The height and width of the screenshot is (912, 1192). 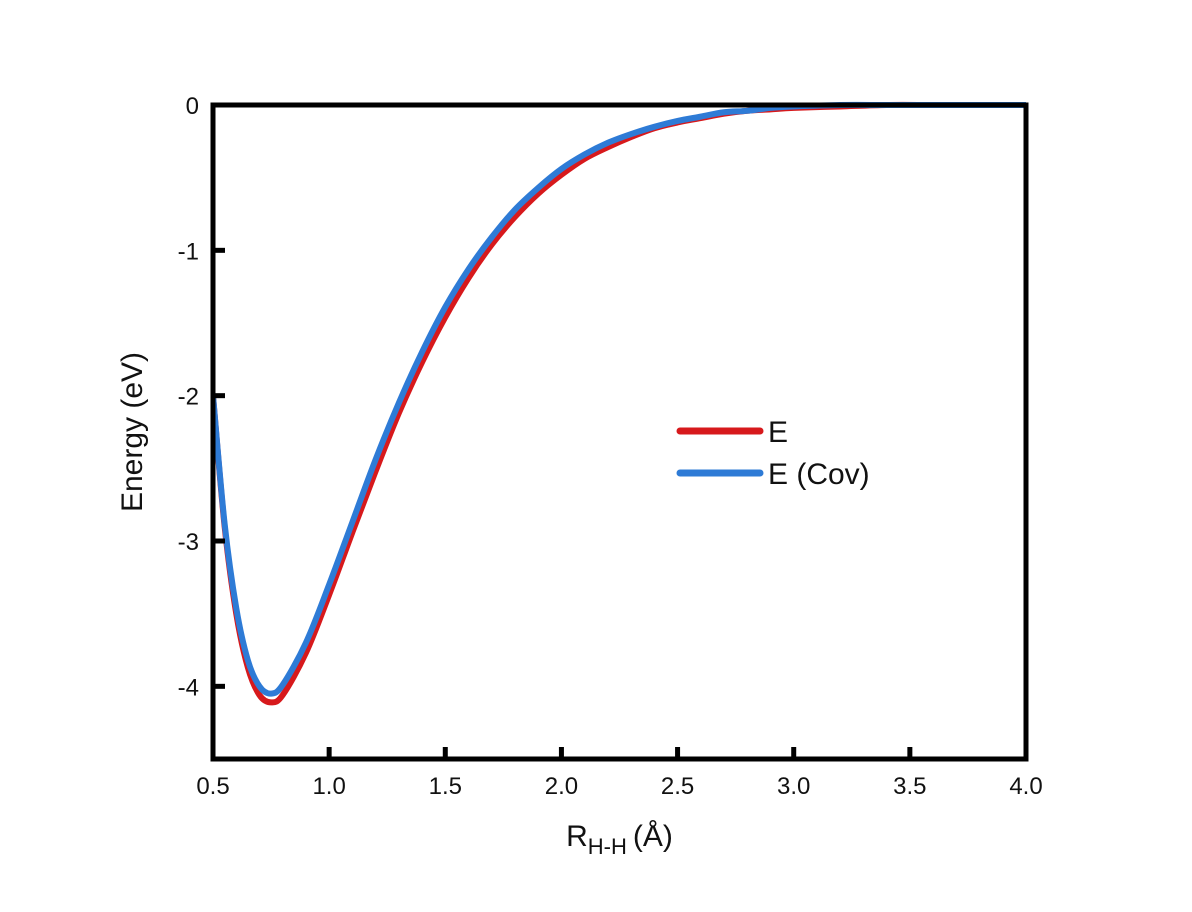 I want to click on y-axis-title: Energy (eV), so click(x=132, y=432).